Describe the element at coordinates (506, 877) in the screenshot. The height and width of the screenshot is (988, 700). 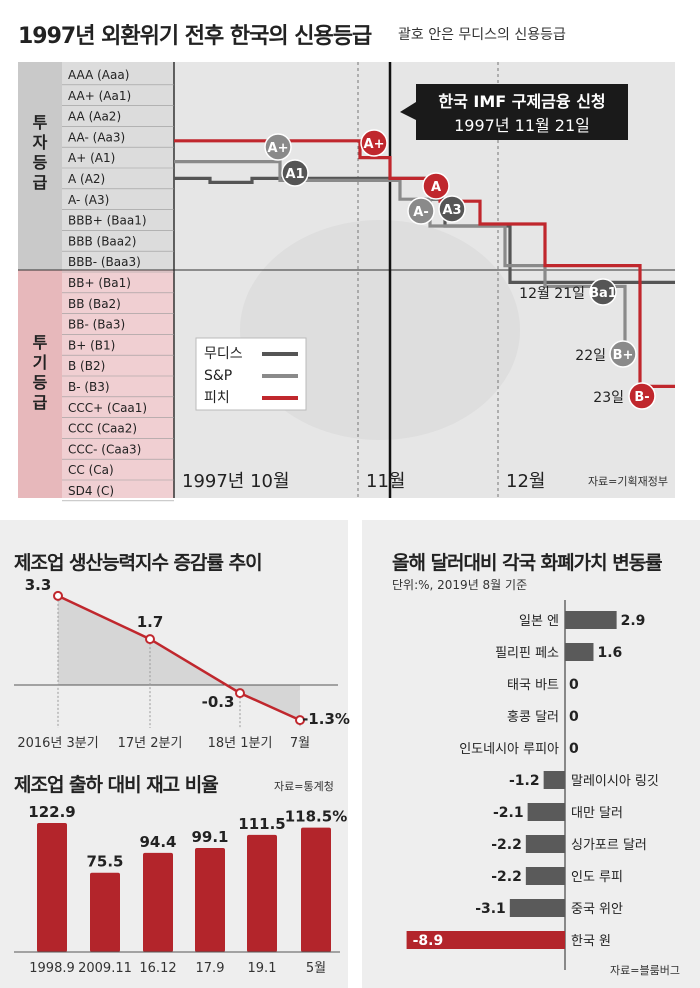
I see `currency-value-label: -2.2` at that location.